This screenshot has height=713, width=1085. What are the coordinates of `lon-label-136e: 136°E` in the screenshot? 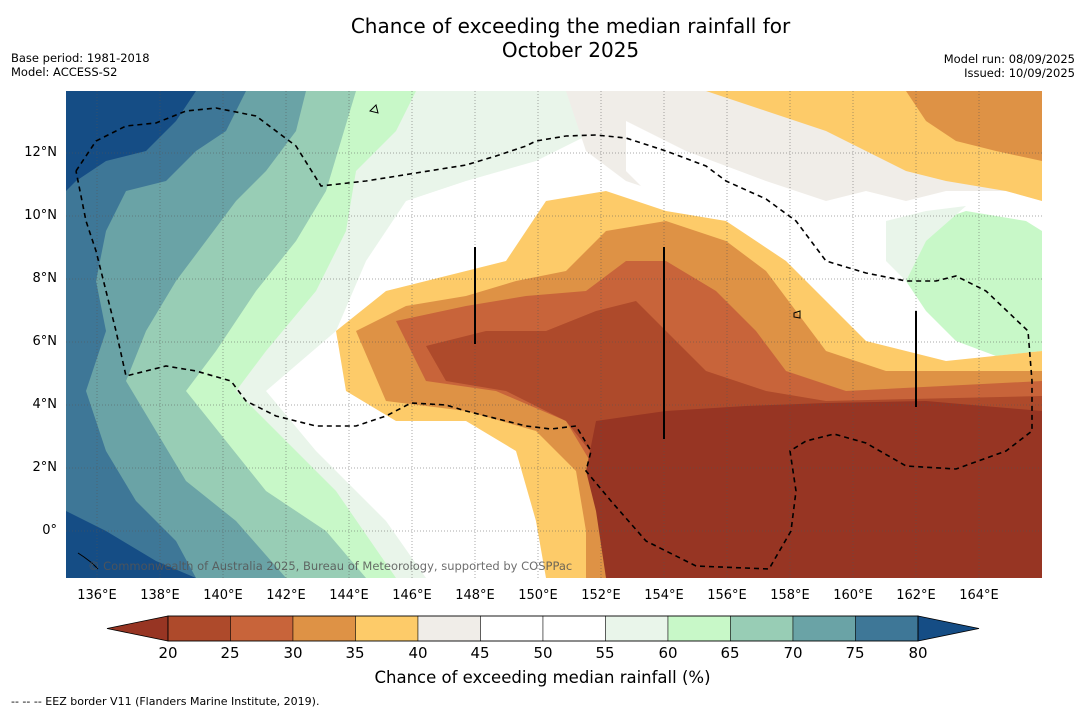 It's located at (97, 595).